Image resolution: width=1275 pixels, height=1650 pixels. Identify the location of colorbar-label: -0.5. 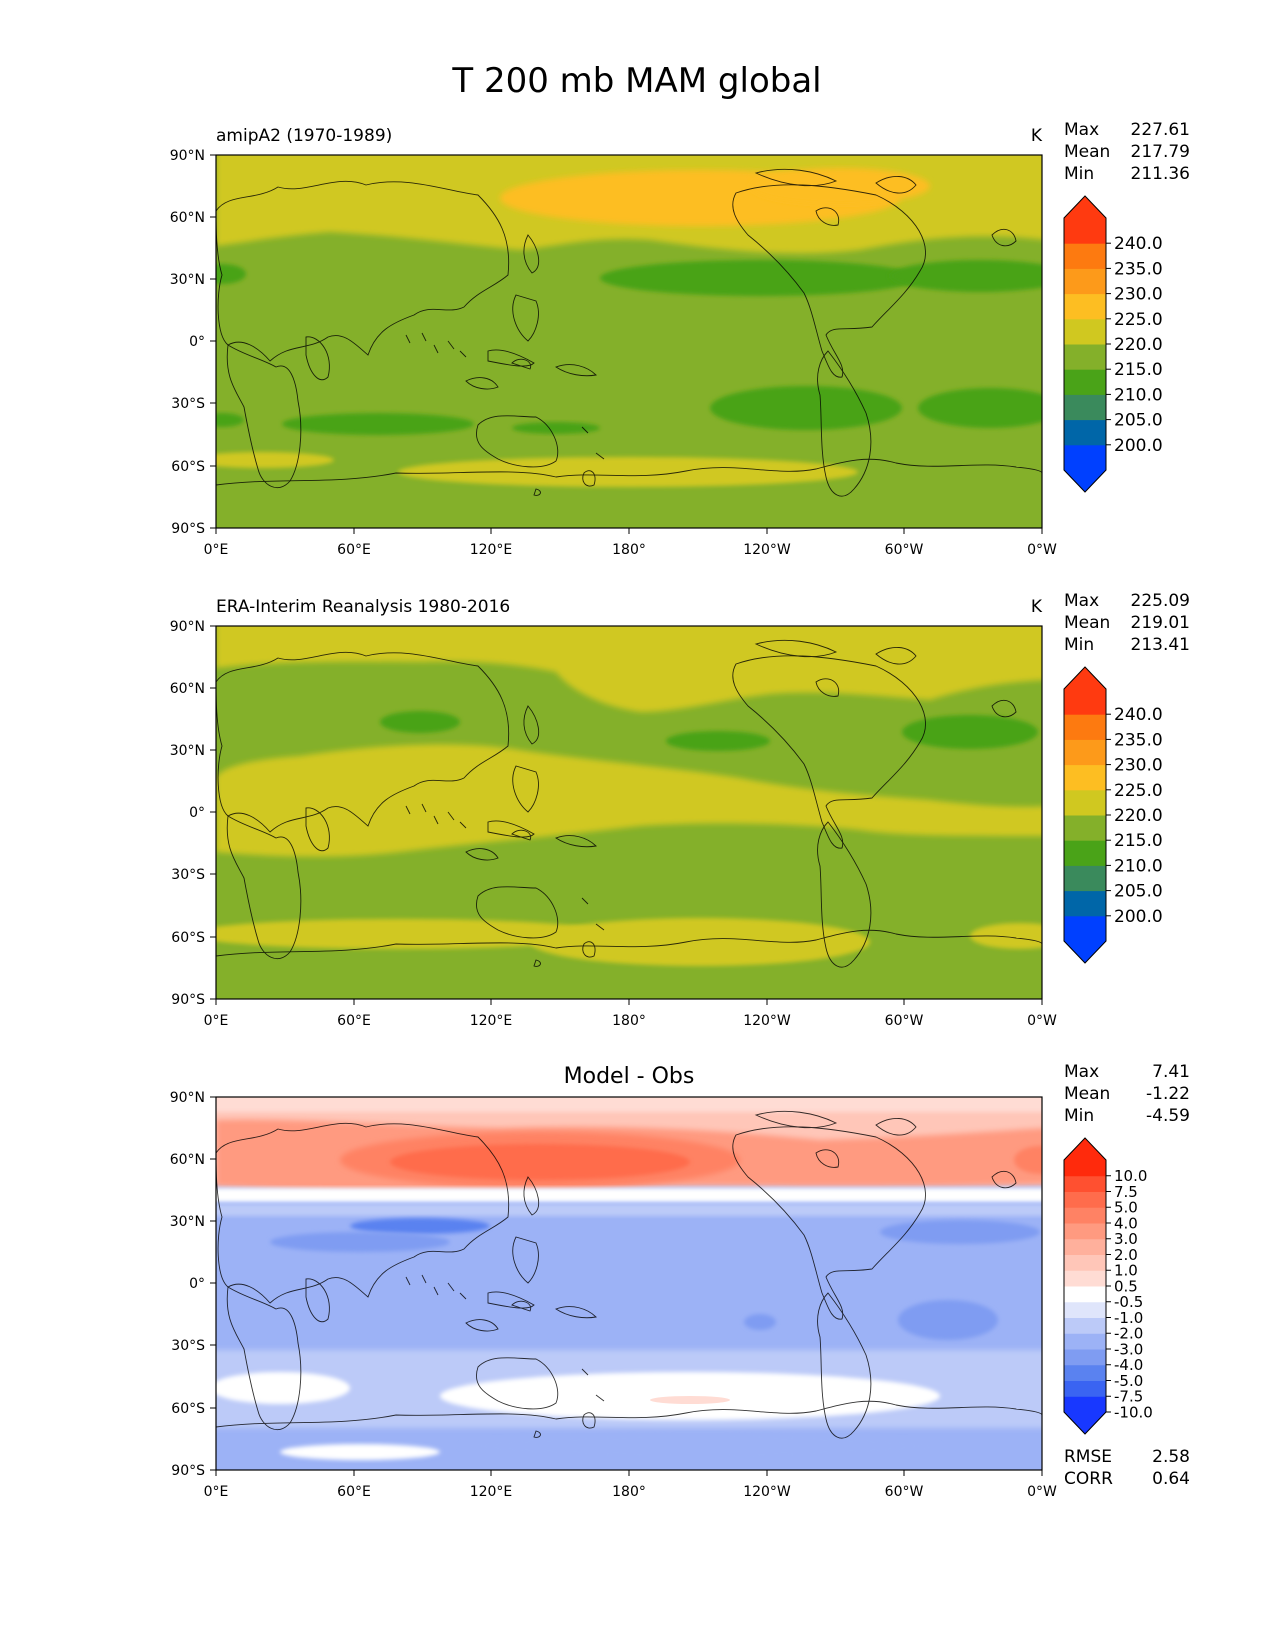
(1128, 1302).